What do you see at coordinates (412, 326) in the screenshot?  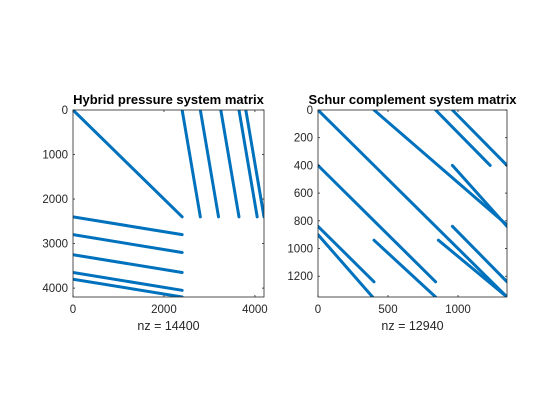 I see `x-axis-label: nz = 12940` at bounding box center [412, 326].